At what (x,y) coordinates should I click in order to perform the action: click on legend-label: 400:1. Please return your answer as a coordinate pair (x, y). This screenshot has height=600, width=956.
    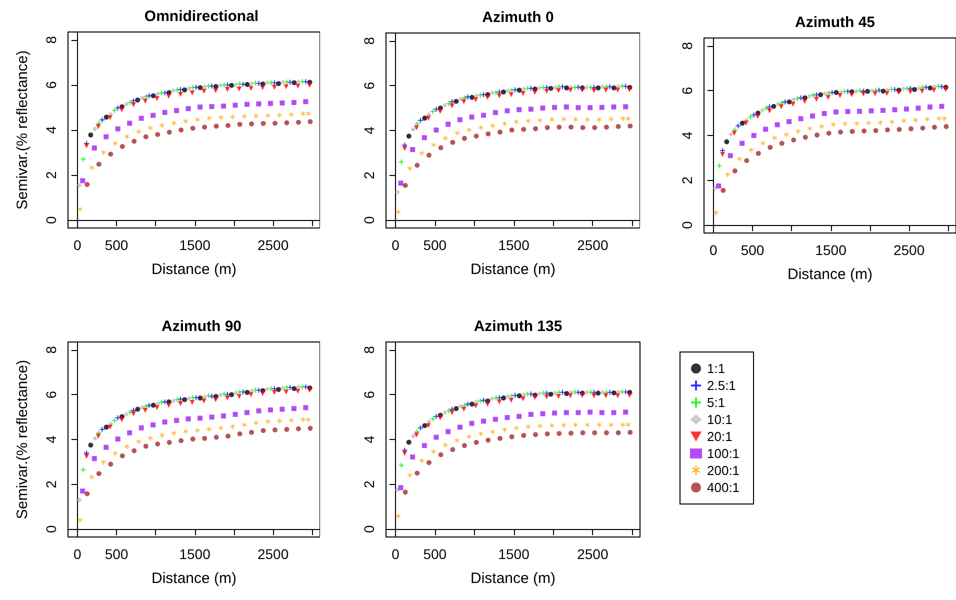
    Looking at the image, I should click on (723, 487).